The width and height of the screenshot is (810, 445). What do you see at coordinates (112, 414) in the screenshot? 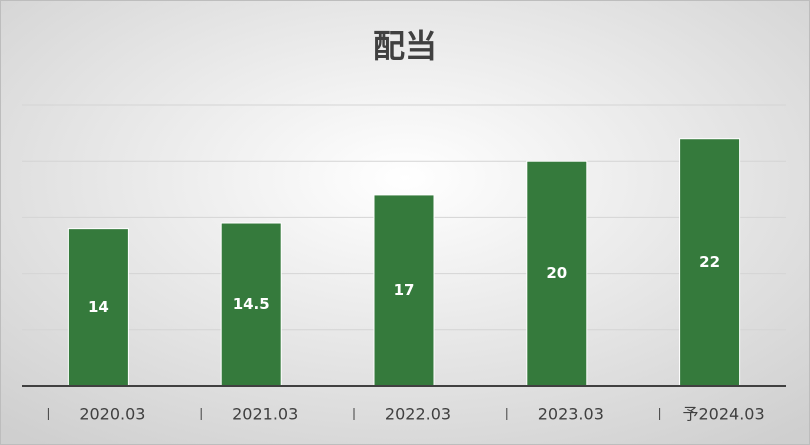
I see `x-tick-label: 2020.03` at bounding box center [112, 414].